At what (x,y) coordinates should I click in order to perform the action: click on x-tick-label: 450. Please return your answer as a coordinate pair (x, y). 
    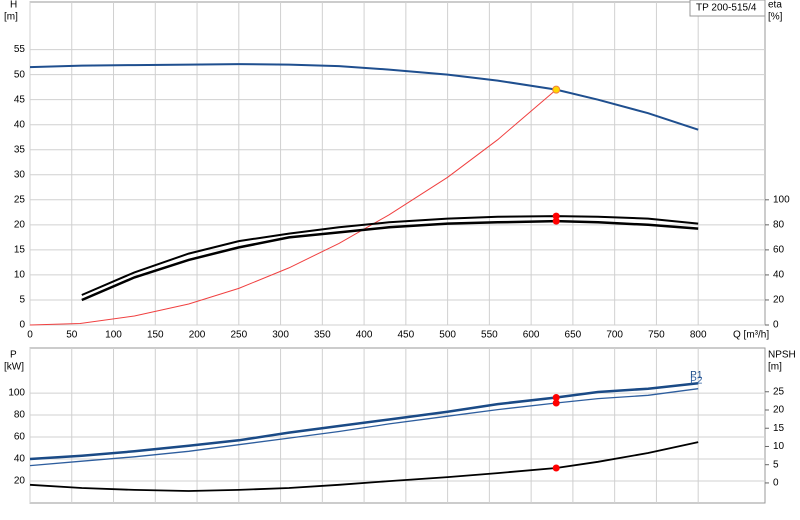
    Looking at the image, I should click on (406, 335).